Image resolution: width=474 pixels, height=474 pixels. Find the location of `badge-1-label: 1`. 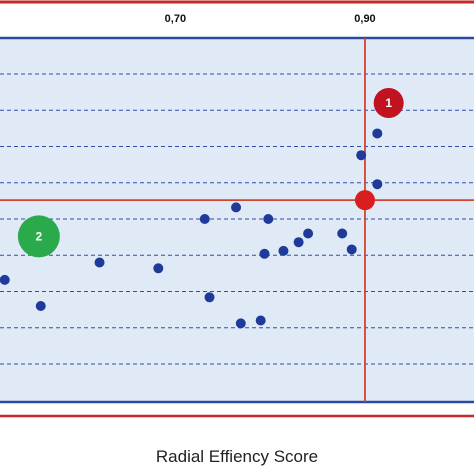

badge-1-label: 1 is located at coordinates (388, 103).